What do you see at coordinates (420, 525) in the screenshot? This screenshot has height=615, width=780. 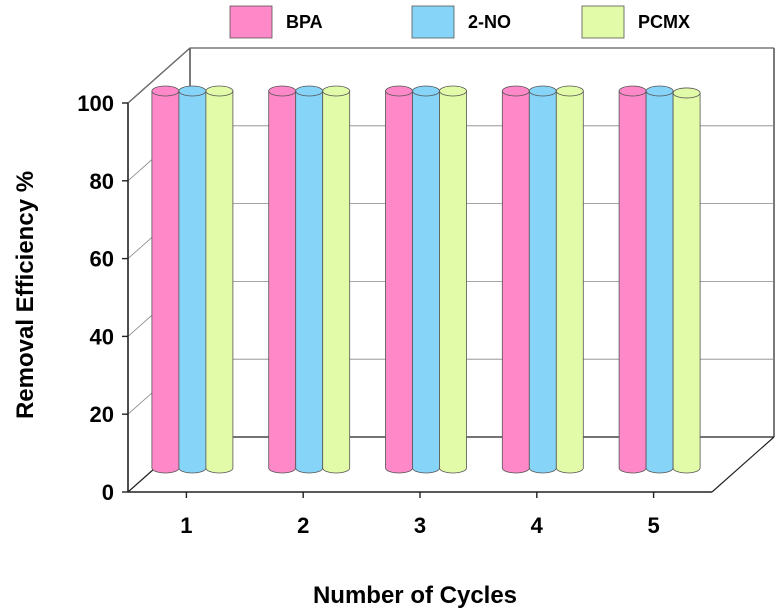 I see `x-tick-label: 3` at bounding box center [420, 525].